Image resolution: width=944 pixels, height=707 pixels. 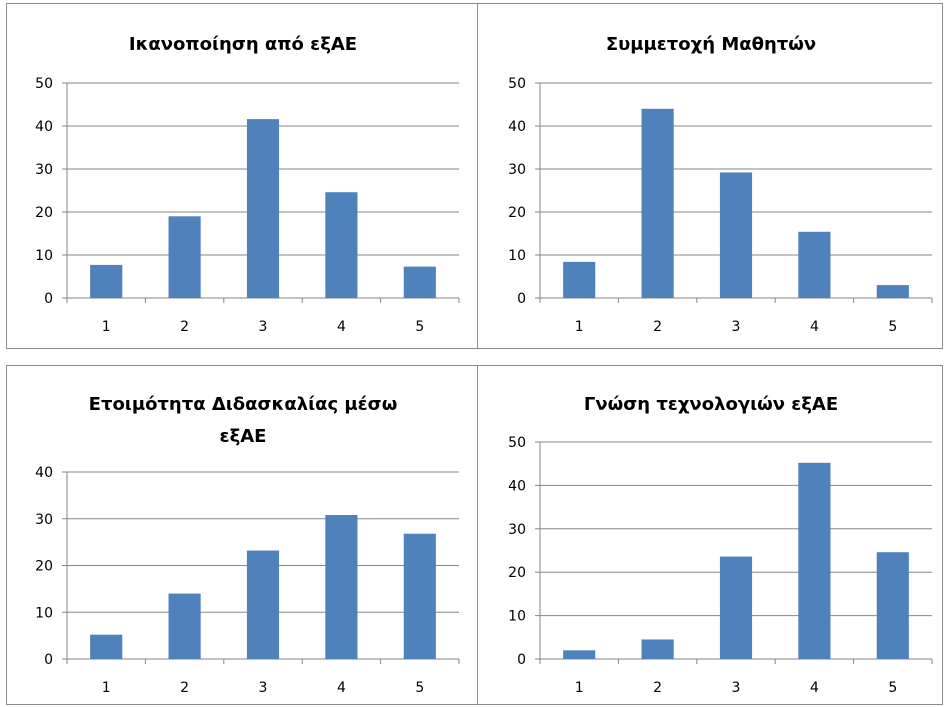 What do you see at coordinates (711, 404) in the screenshot?
I see `chart-title: Γνώση τεχνολογιών εξΑΕ` at bounding box center [711, 404].